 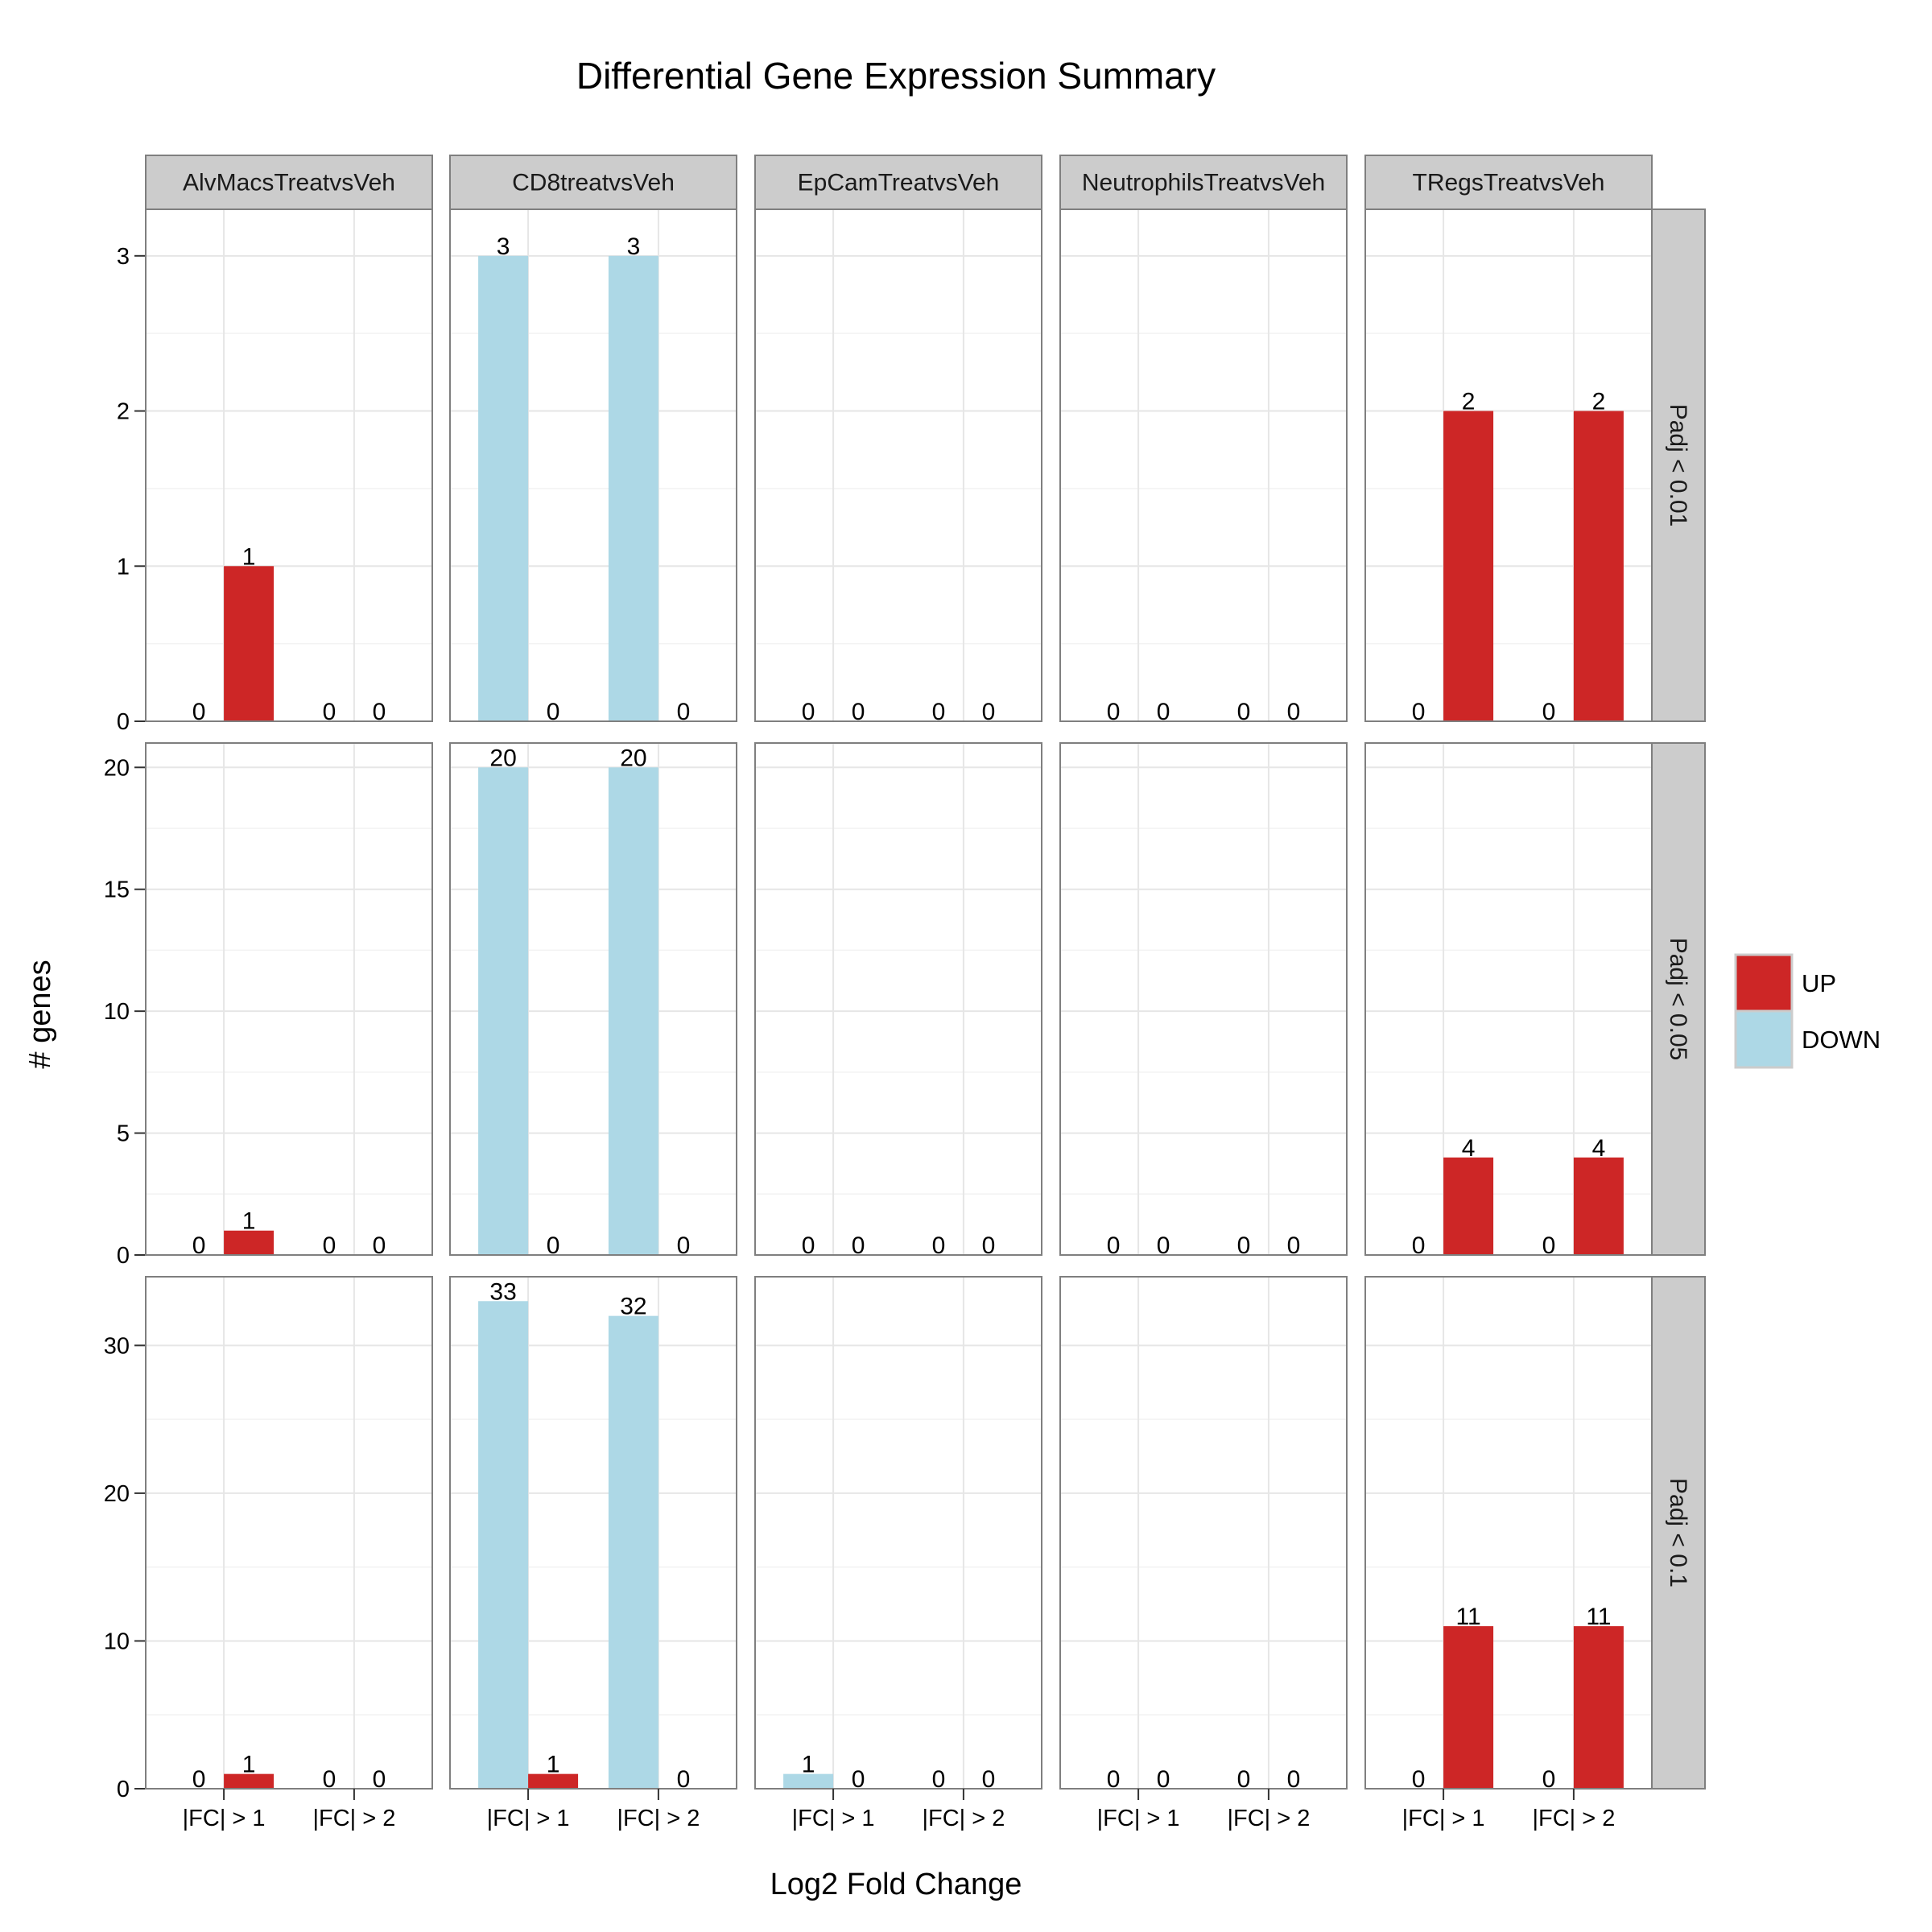 I want to click on panel-epcamtreatvsveh-padj-0-1: 1 0 0 0, so click(x=898, y=1534).